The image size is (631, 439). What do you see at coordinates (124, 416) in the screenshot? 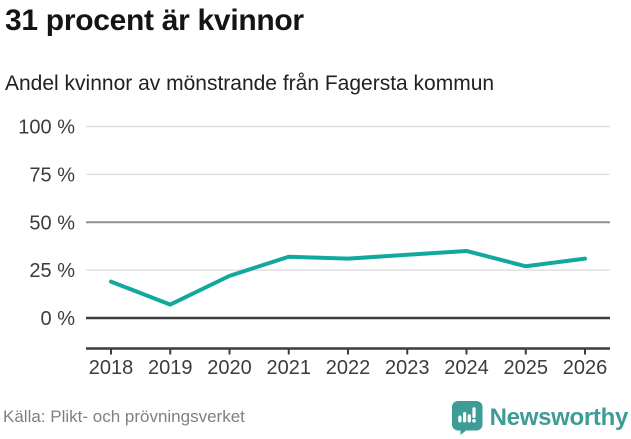
I see `source-caption: Källa: Plikt- och prövningsverket` at bounding box center [124, 416].